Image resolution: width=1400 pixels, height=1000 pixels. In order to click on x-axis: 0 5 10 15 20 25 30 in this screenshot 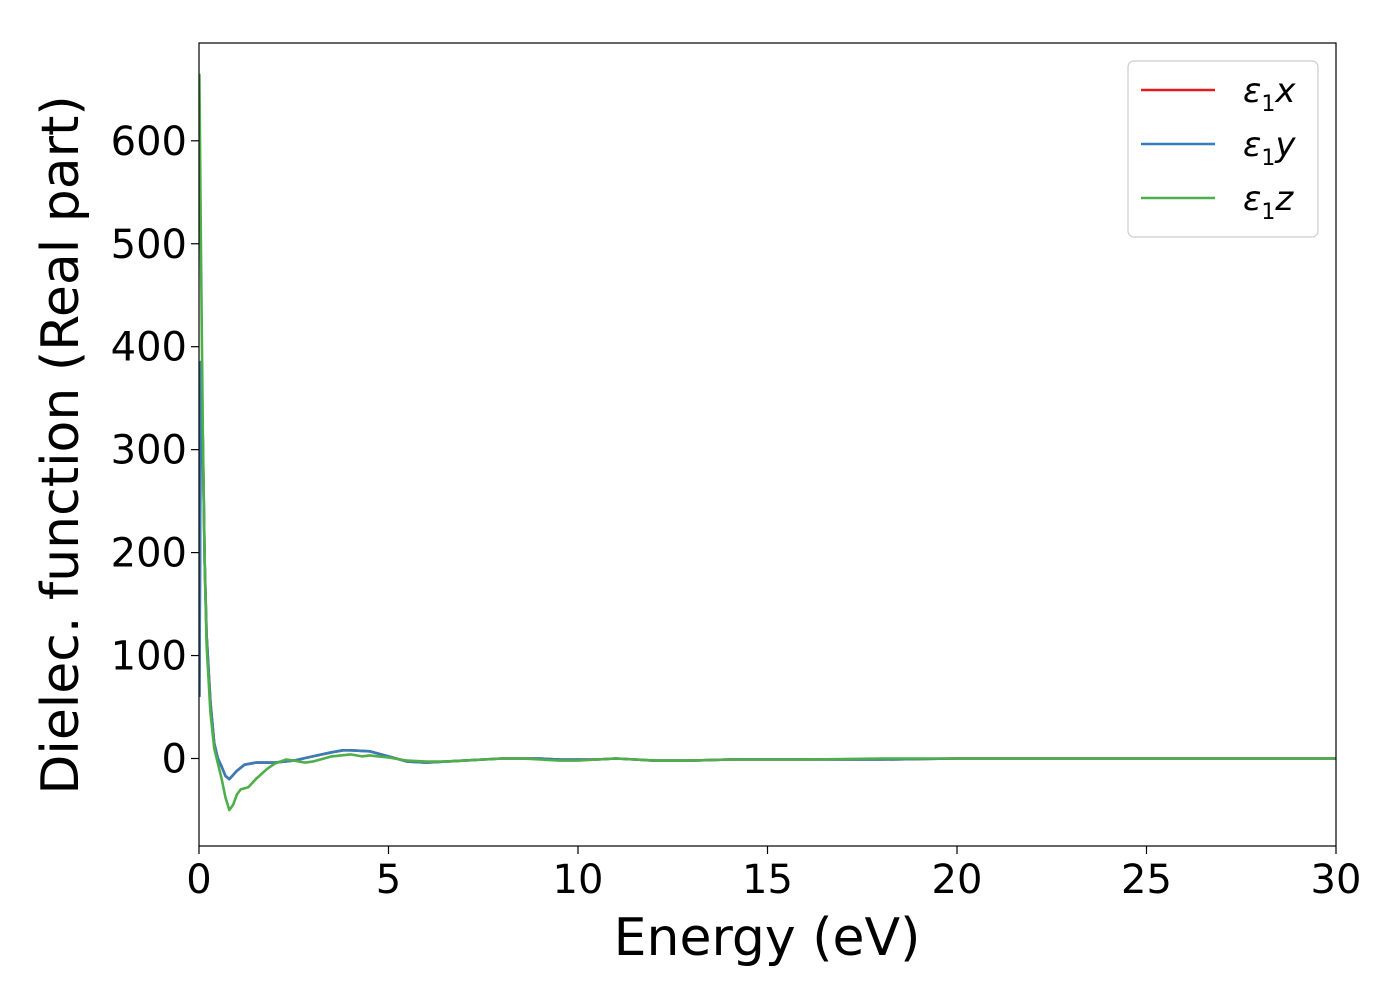, I will do `click(773, 874)`.